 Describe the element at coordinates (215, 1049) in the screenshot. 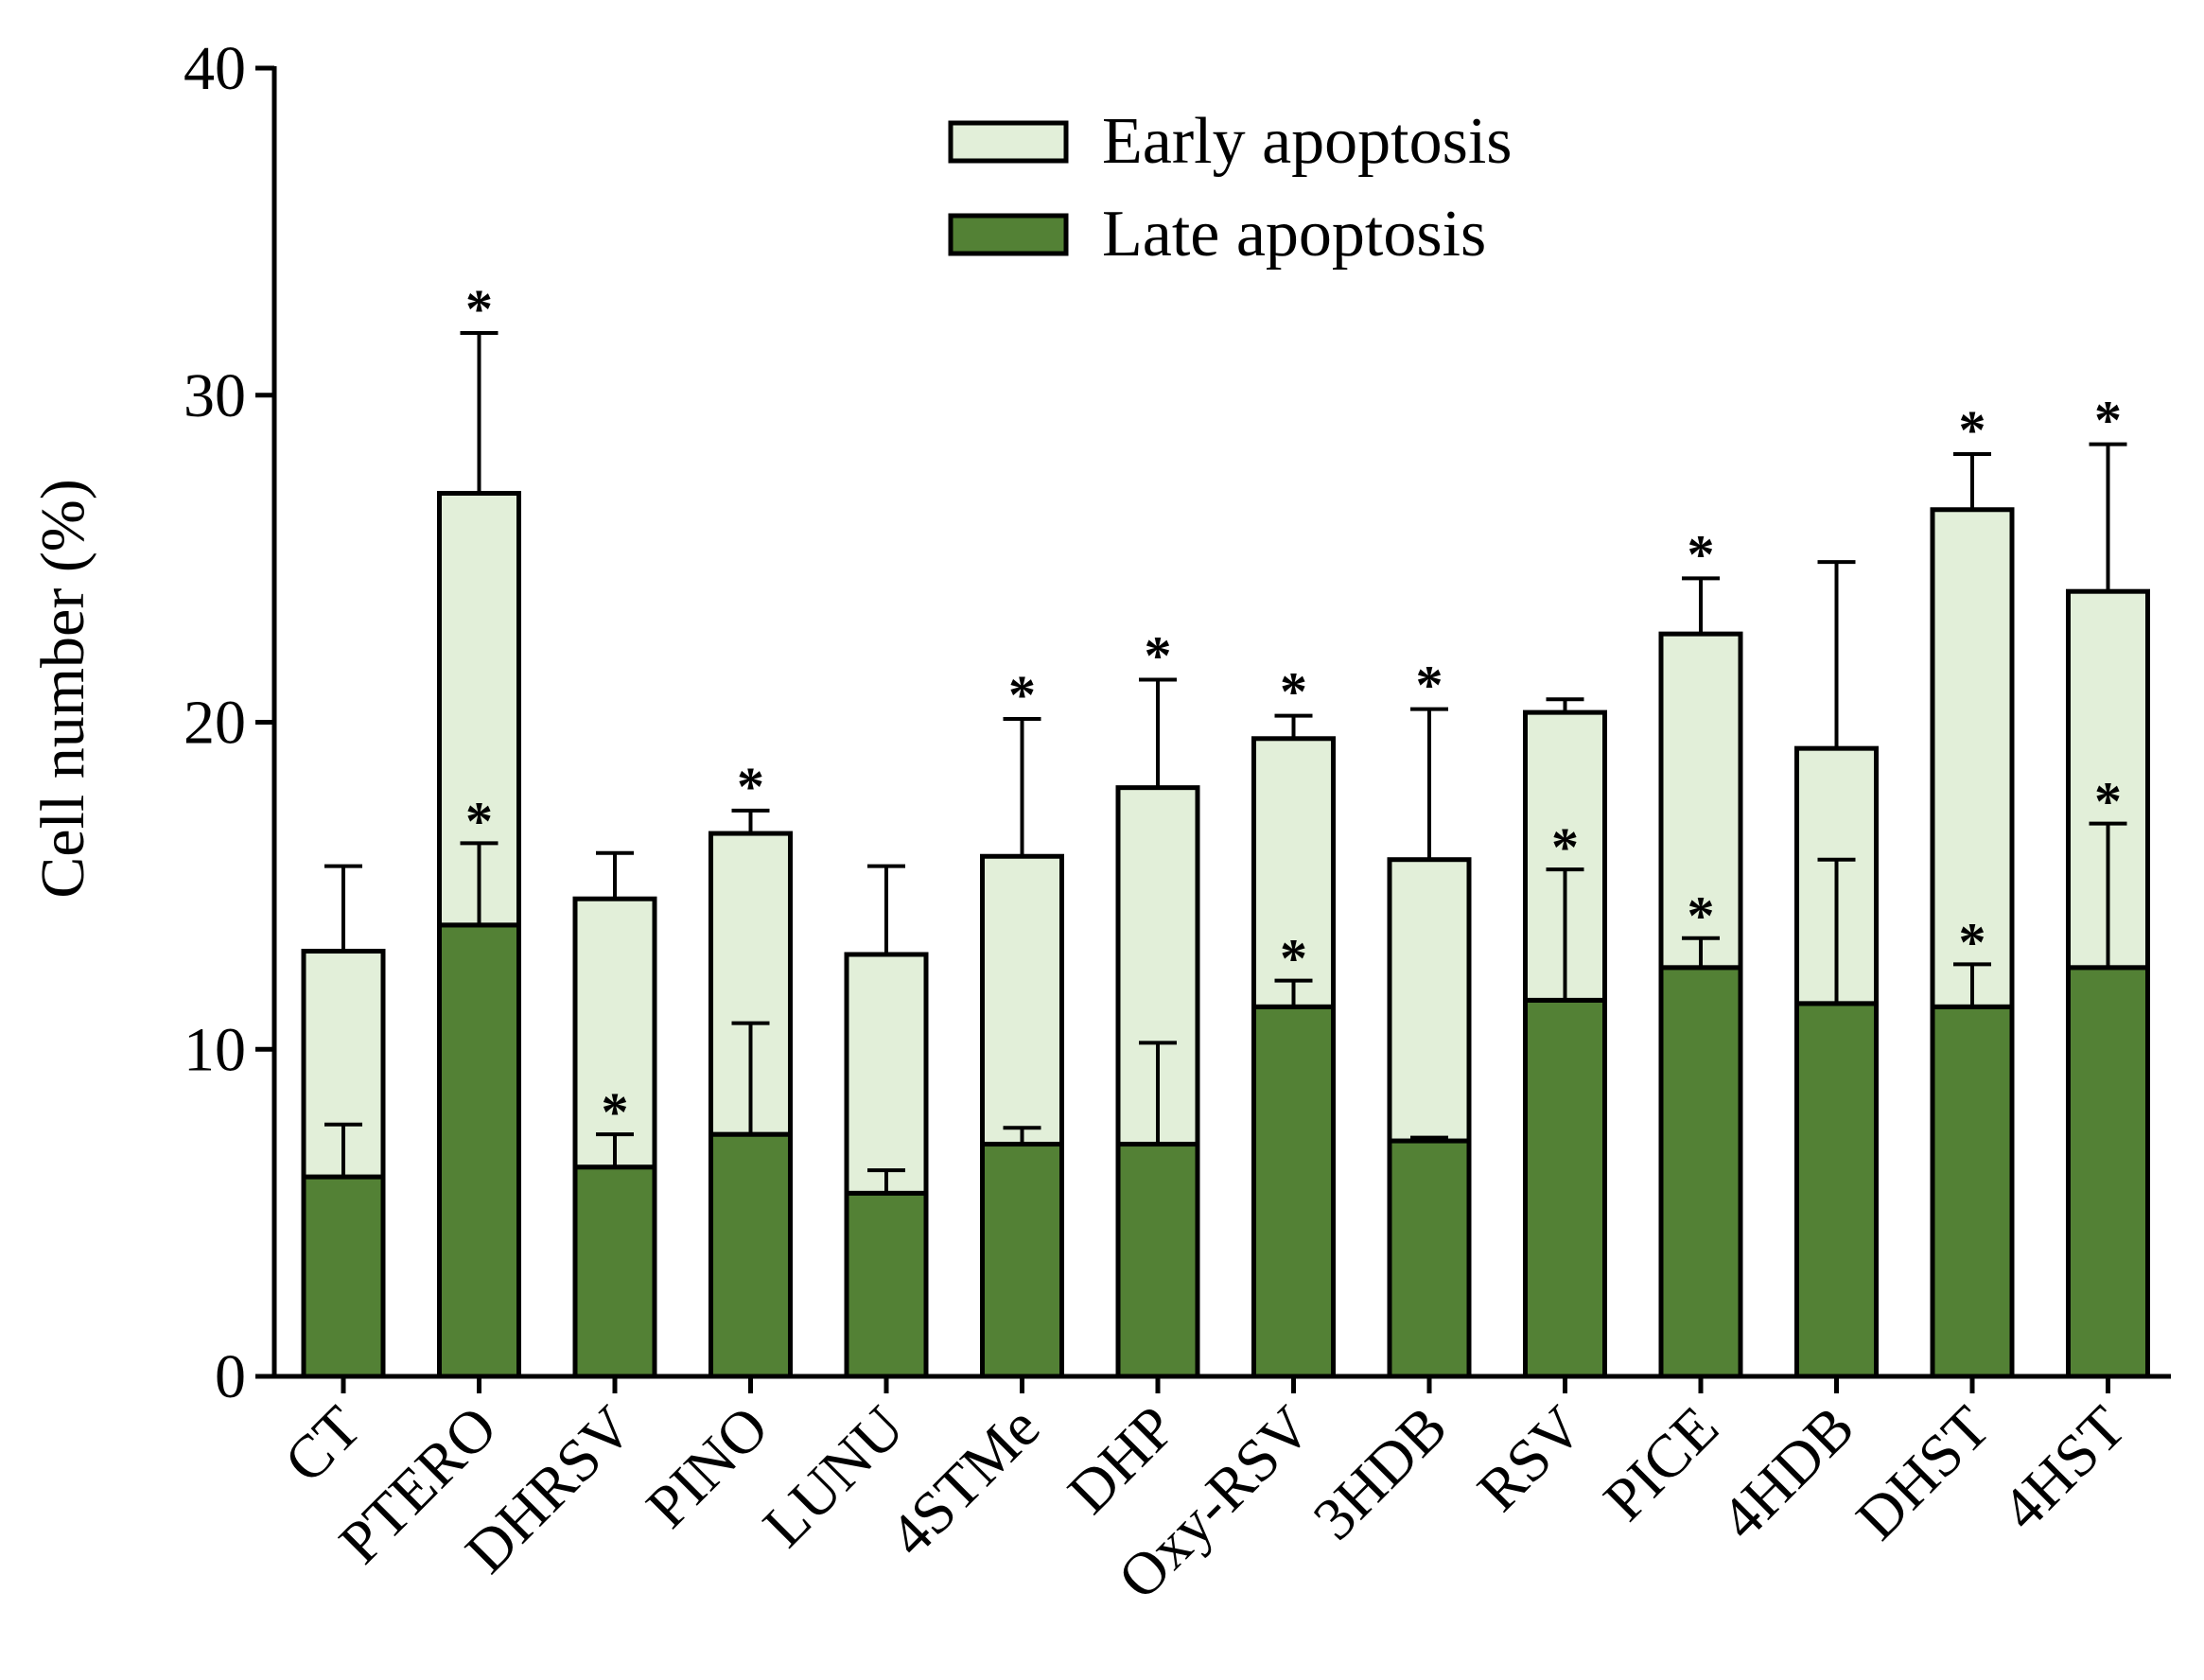

I see `y-tick-label-10: 10` at that location.